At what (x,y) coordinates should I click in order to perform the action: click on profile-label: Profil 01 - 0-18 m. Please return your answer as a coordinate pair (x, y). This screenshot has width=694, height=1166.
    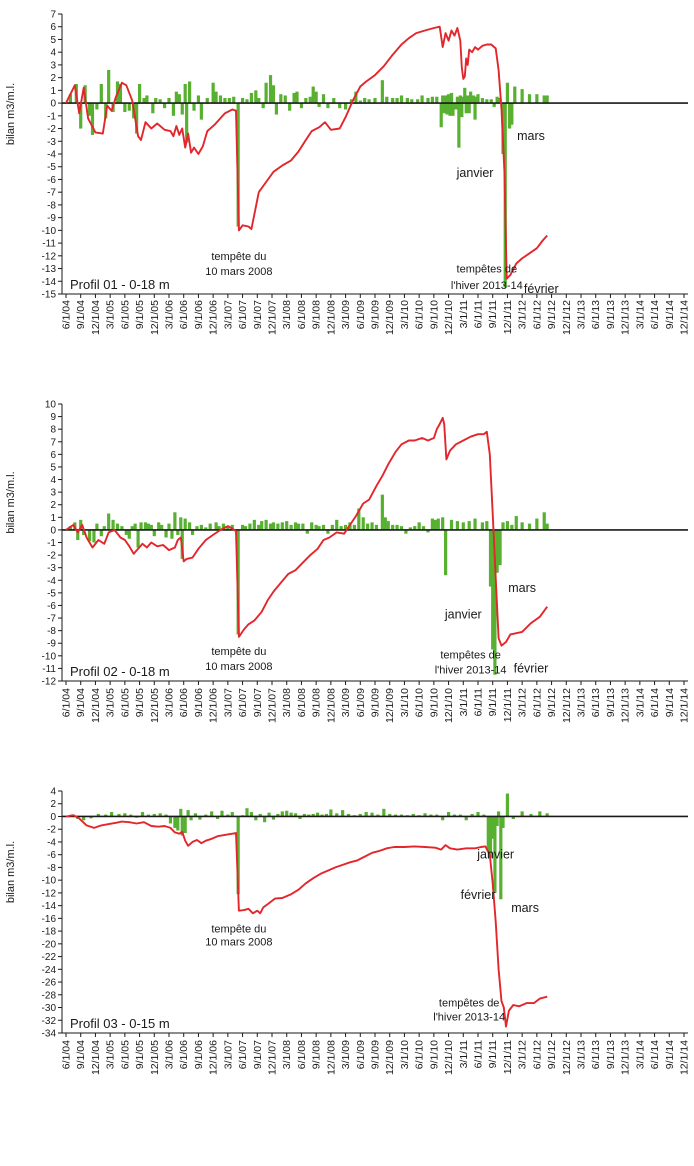
    Looking at the image, I should click on (120, 284).